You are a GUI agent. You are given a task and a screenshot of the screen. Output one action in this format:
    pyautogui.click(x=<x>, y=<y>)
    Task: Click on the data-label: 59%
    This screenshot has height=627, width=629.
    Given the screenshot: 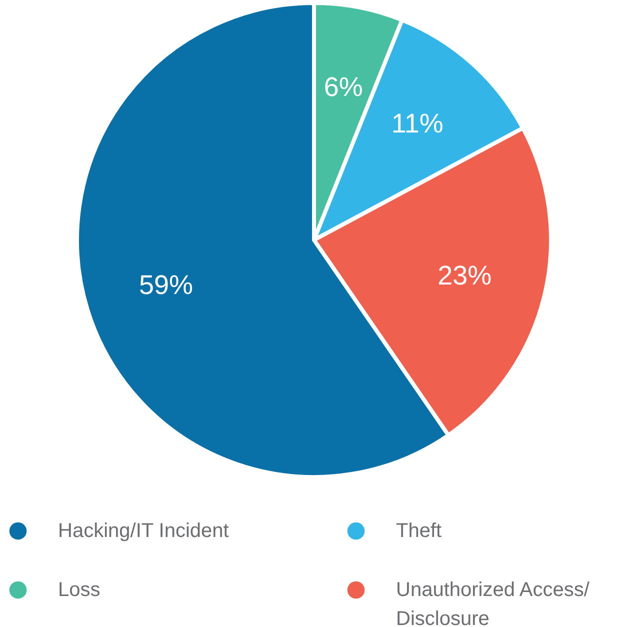 What is the action you would take?
    pyautogui.click(x=166, y=285)
    